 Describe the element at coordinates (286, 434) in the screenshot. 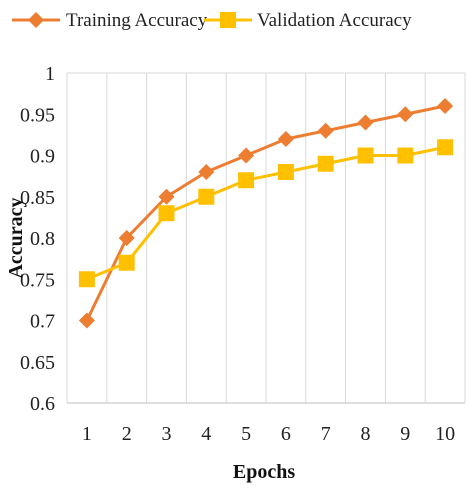

I see `x-tick-label: 6` at that location.